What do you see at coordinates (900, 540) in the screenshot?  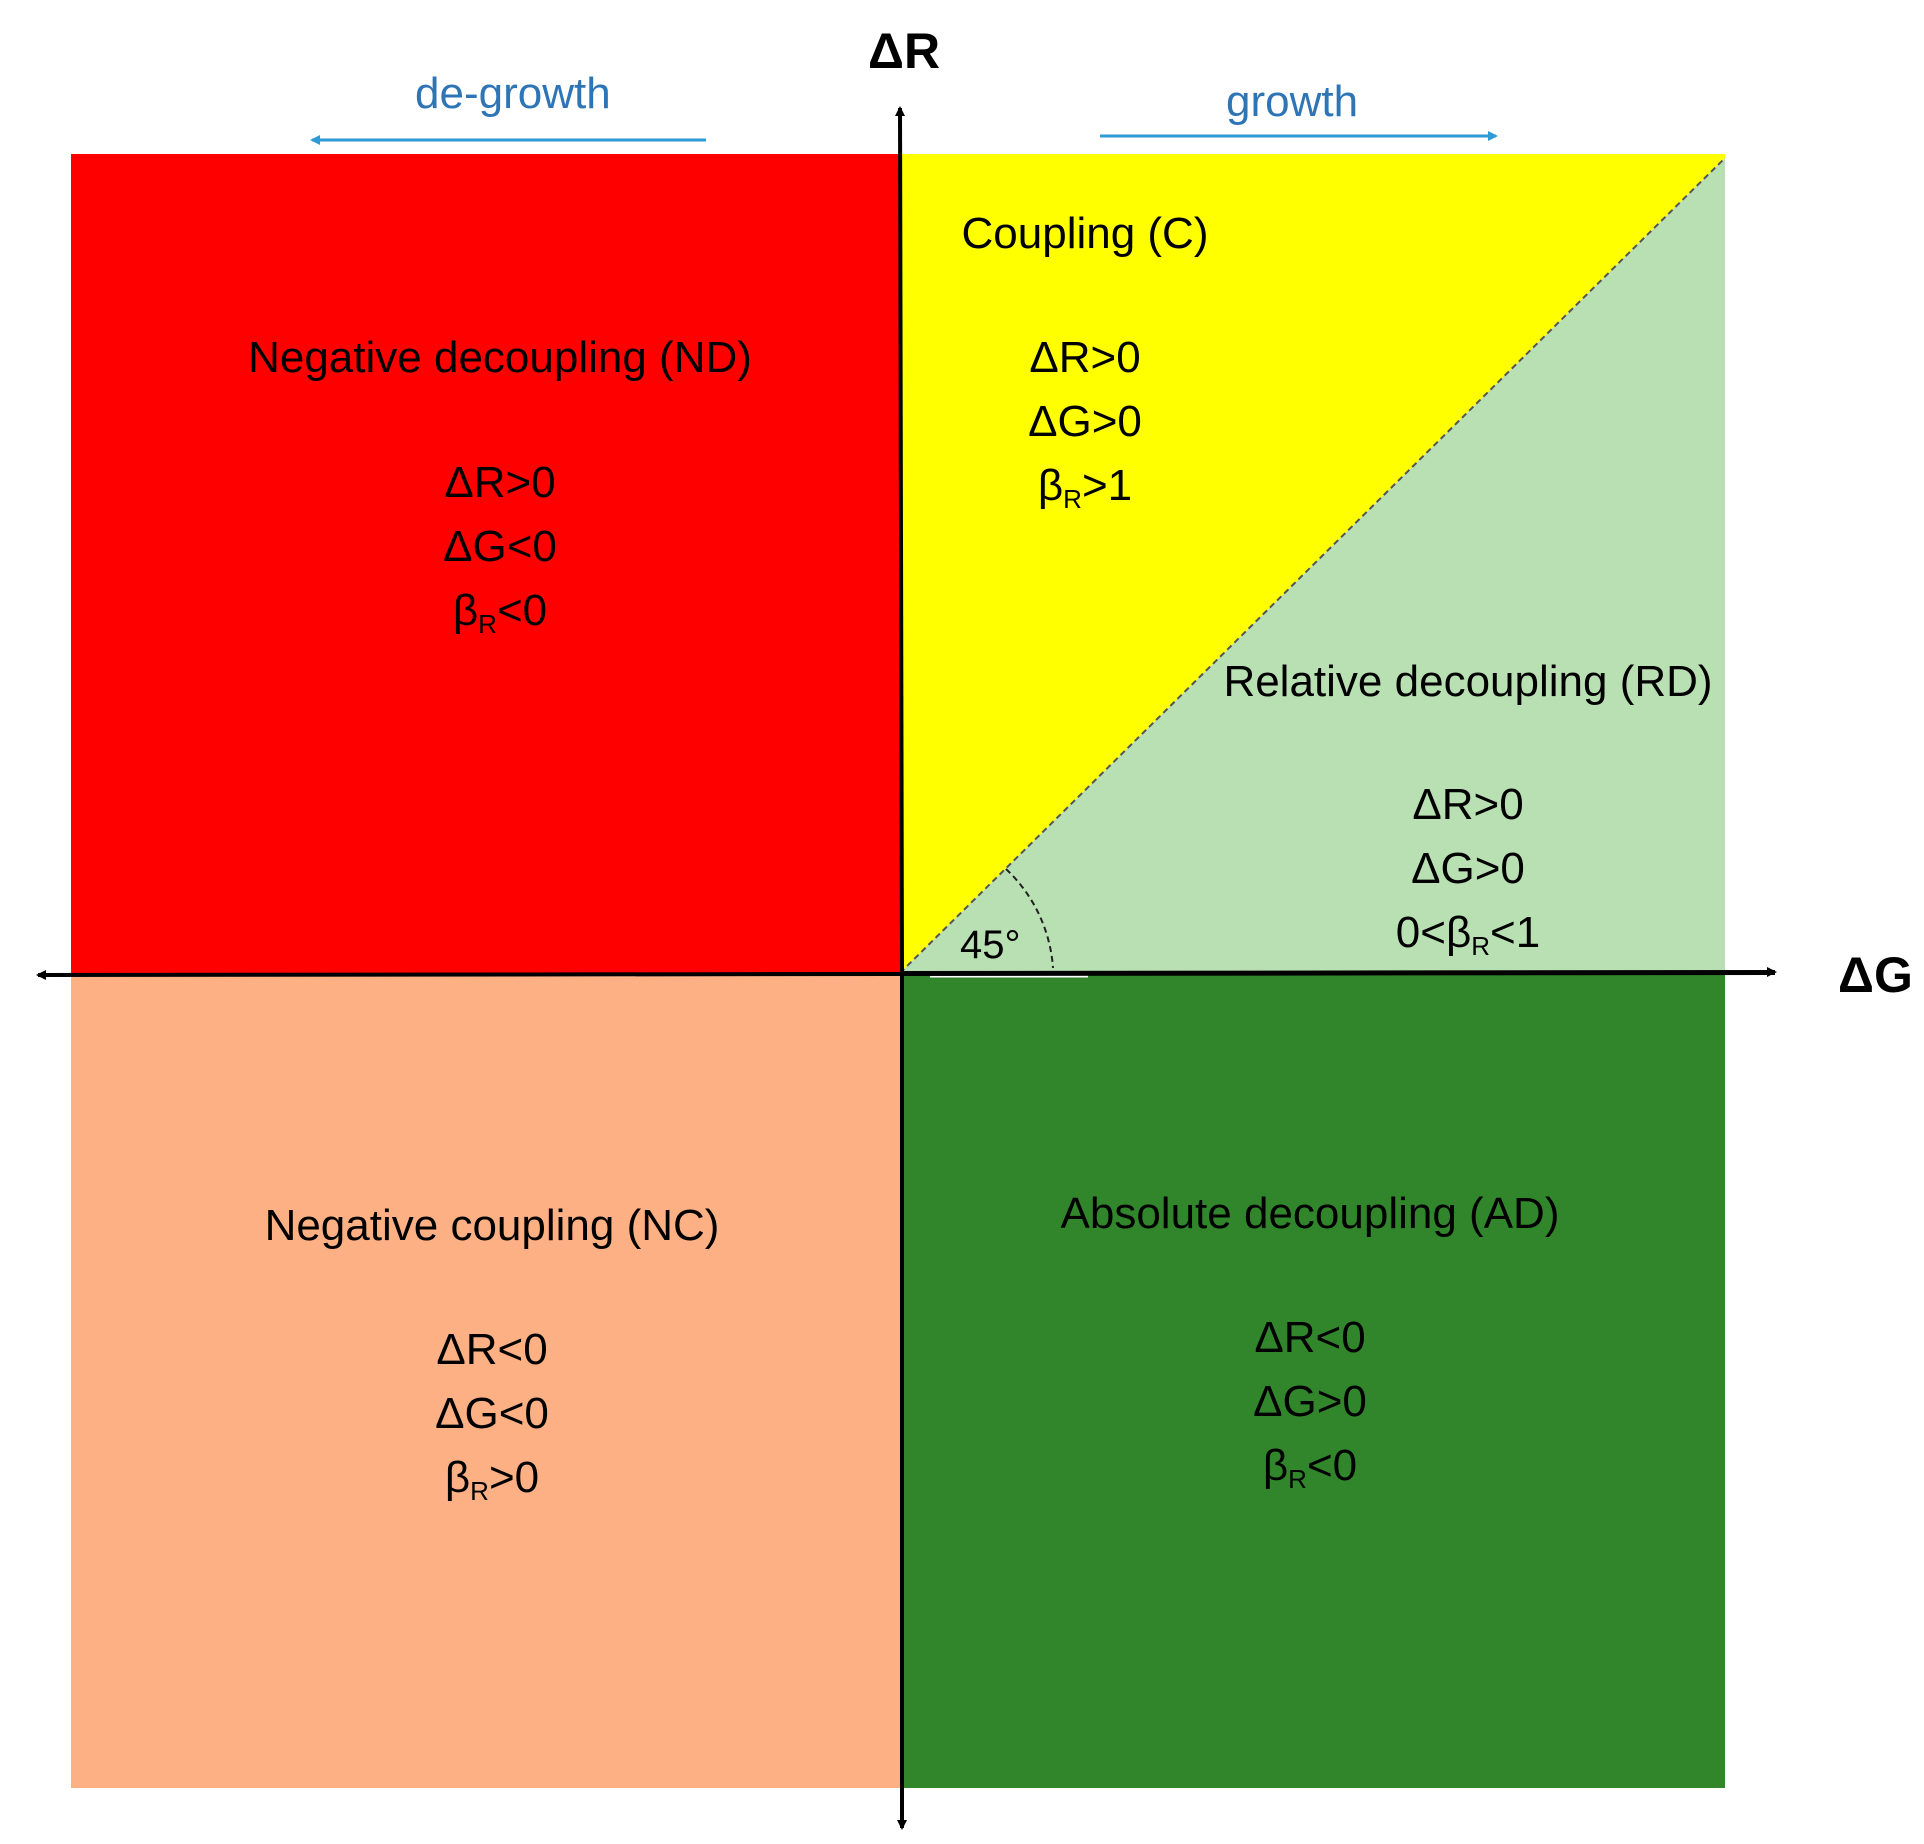 I see `y-axis-up` at bounding box center [900, 540].